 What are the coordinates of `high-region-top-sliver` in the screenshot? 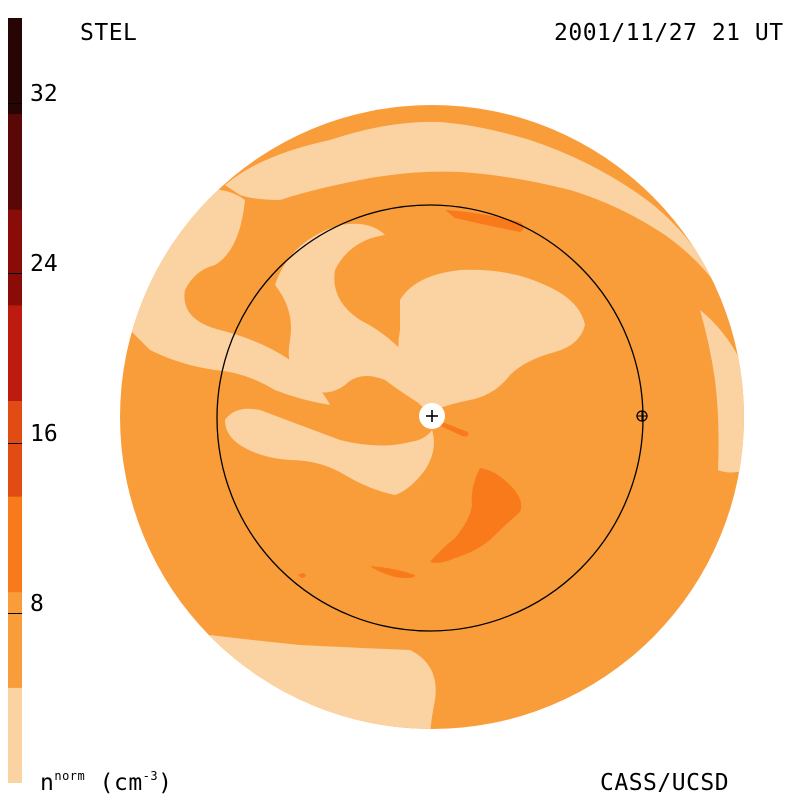 It's located at (484, 221).